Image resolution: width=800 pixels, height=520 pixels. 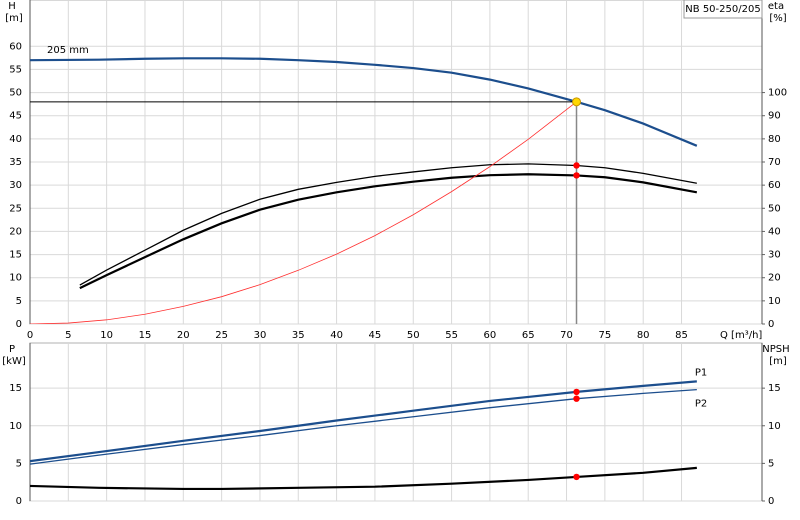 What do you see at coordinates (490, 335) in the screenshot?
I see `x-tick-label: 60` at bounding box center [490, 335].